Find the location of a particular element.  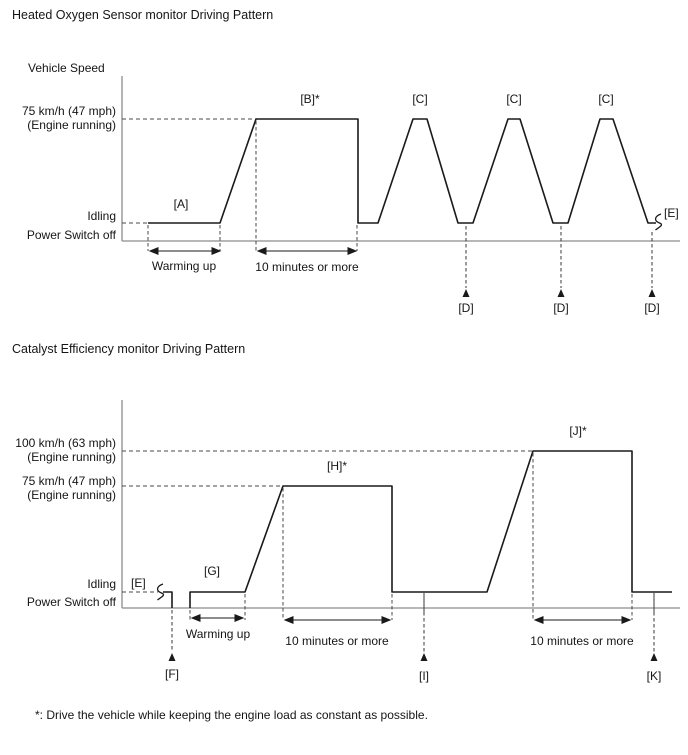

chart2-dimension-dashed-lines is located at coordinates (411, 536).